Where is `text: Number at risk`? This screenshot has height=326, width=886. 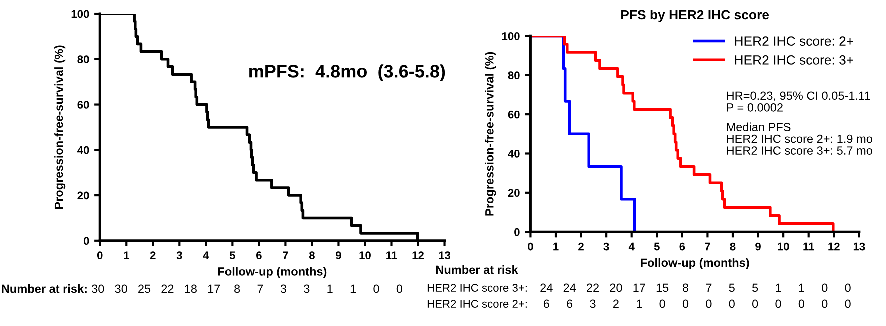 text: Number at risk is located at coordinates (477, 269).